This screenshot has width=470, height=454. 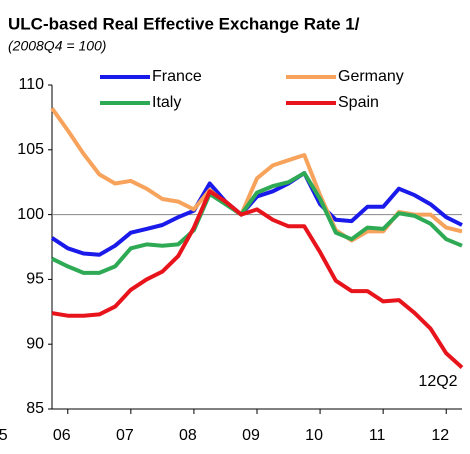 I want to click on y-tick-label: 95, so click(x=35, y=279).